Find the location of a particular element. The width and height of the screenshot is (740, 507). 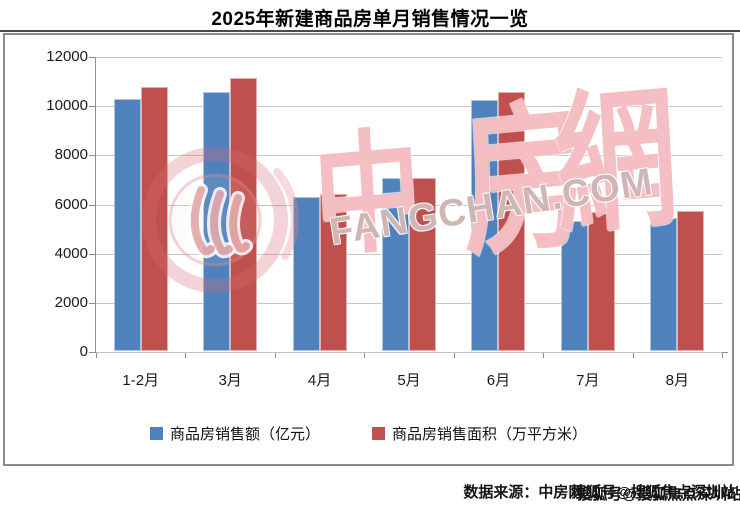

title-divider is located at coordinates (370, 31).